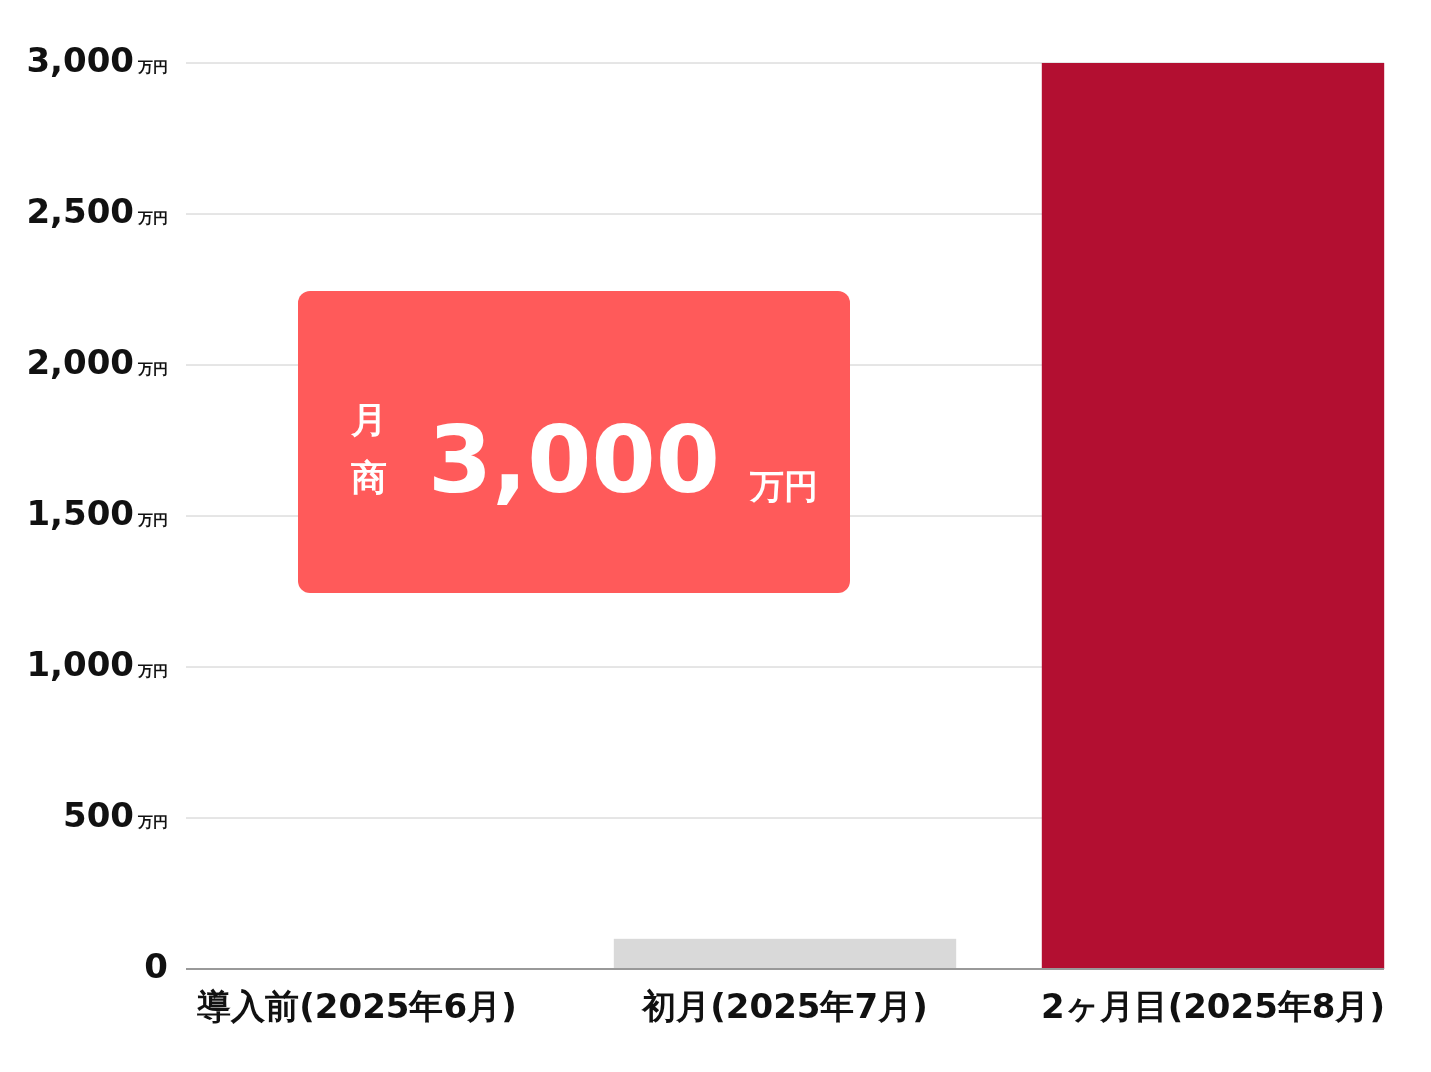 The width and height of the screenshot is (1431, 1072). I want to click on y-tick-label: 0, so click(156, 966).